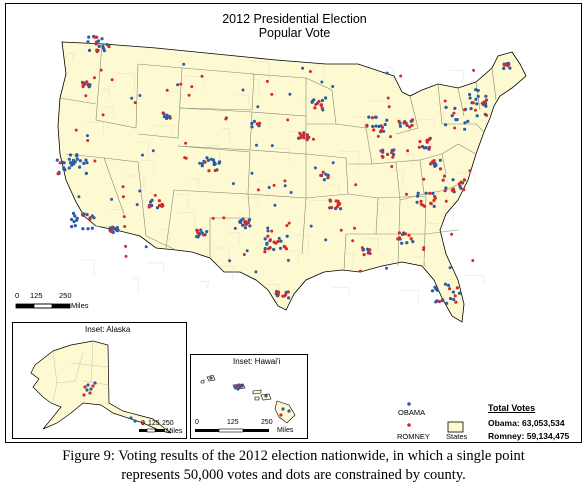 Image resolution: width=587 pixels, height=498 pixels. I want to click on map-subtitle: Popular Vote, so click(294, 33).